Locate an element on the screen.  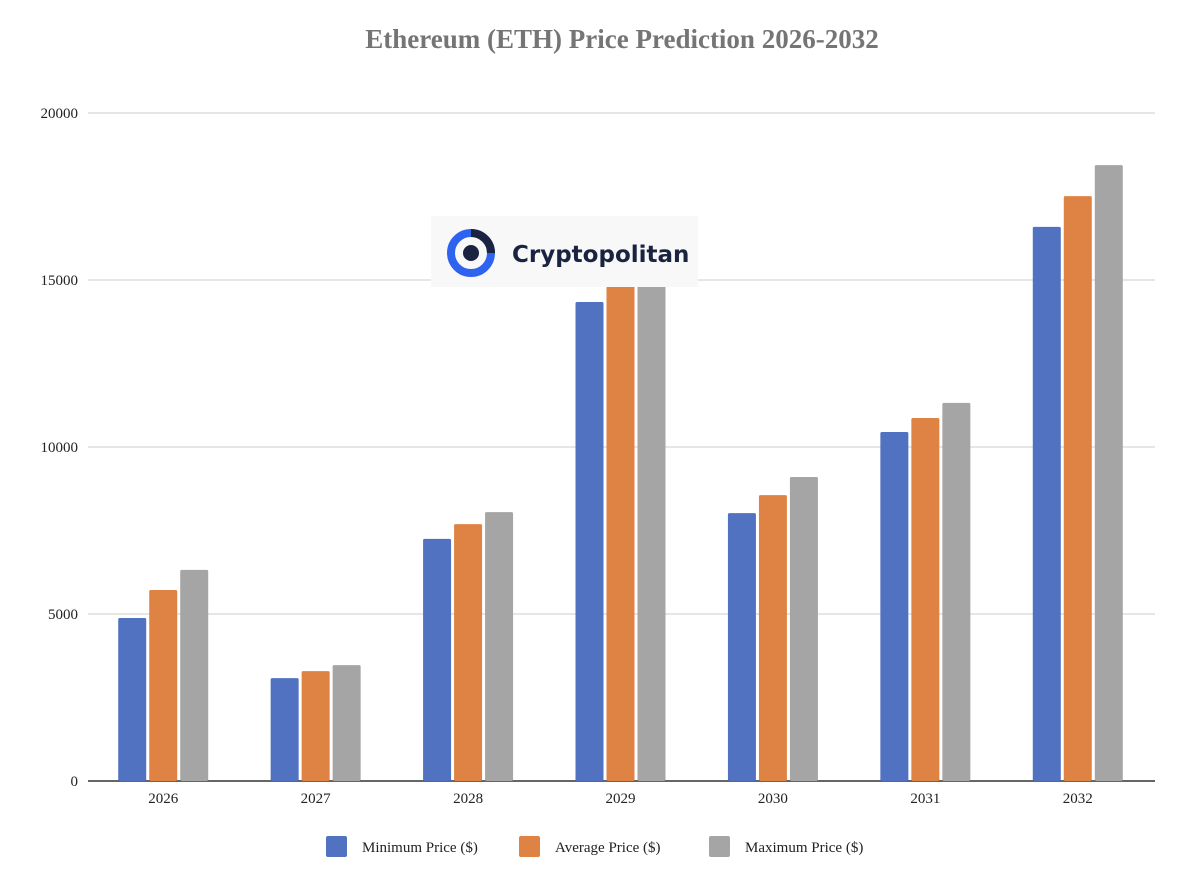
bar-average-2031 is located at coordinates (925, 599).